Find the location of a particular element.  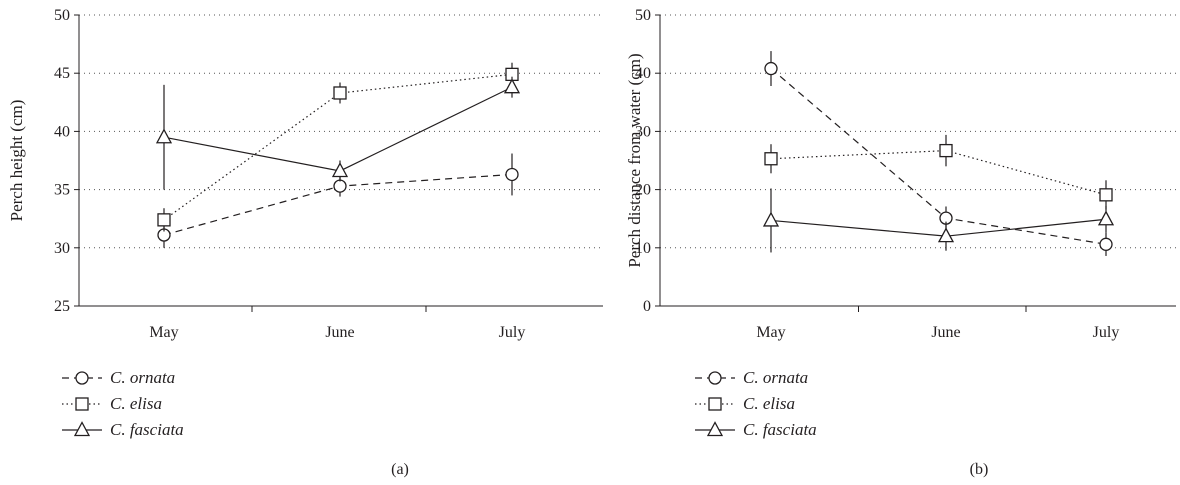

y-tick-label: 35 is located at coordinates (62, 190).